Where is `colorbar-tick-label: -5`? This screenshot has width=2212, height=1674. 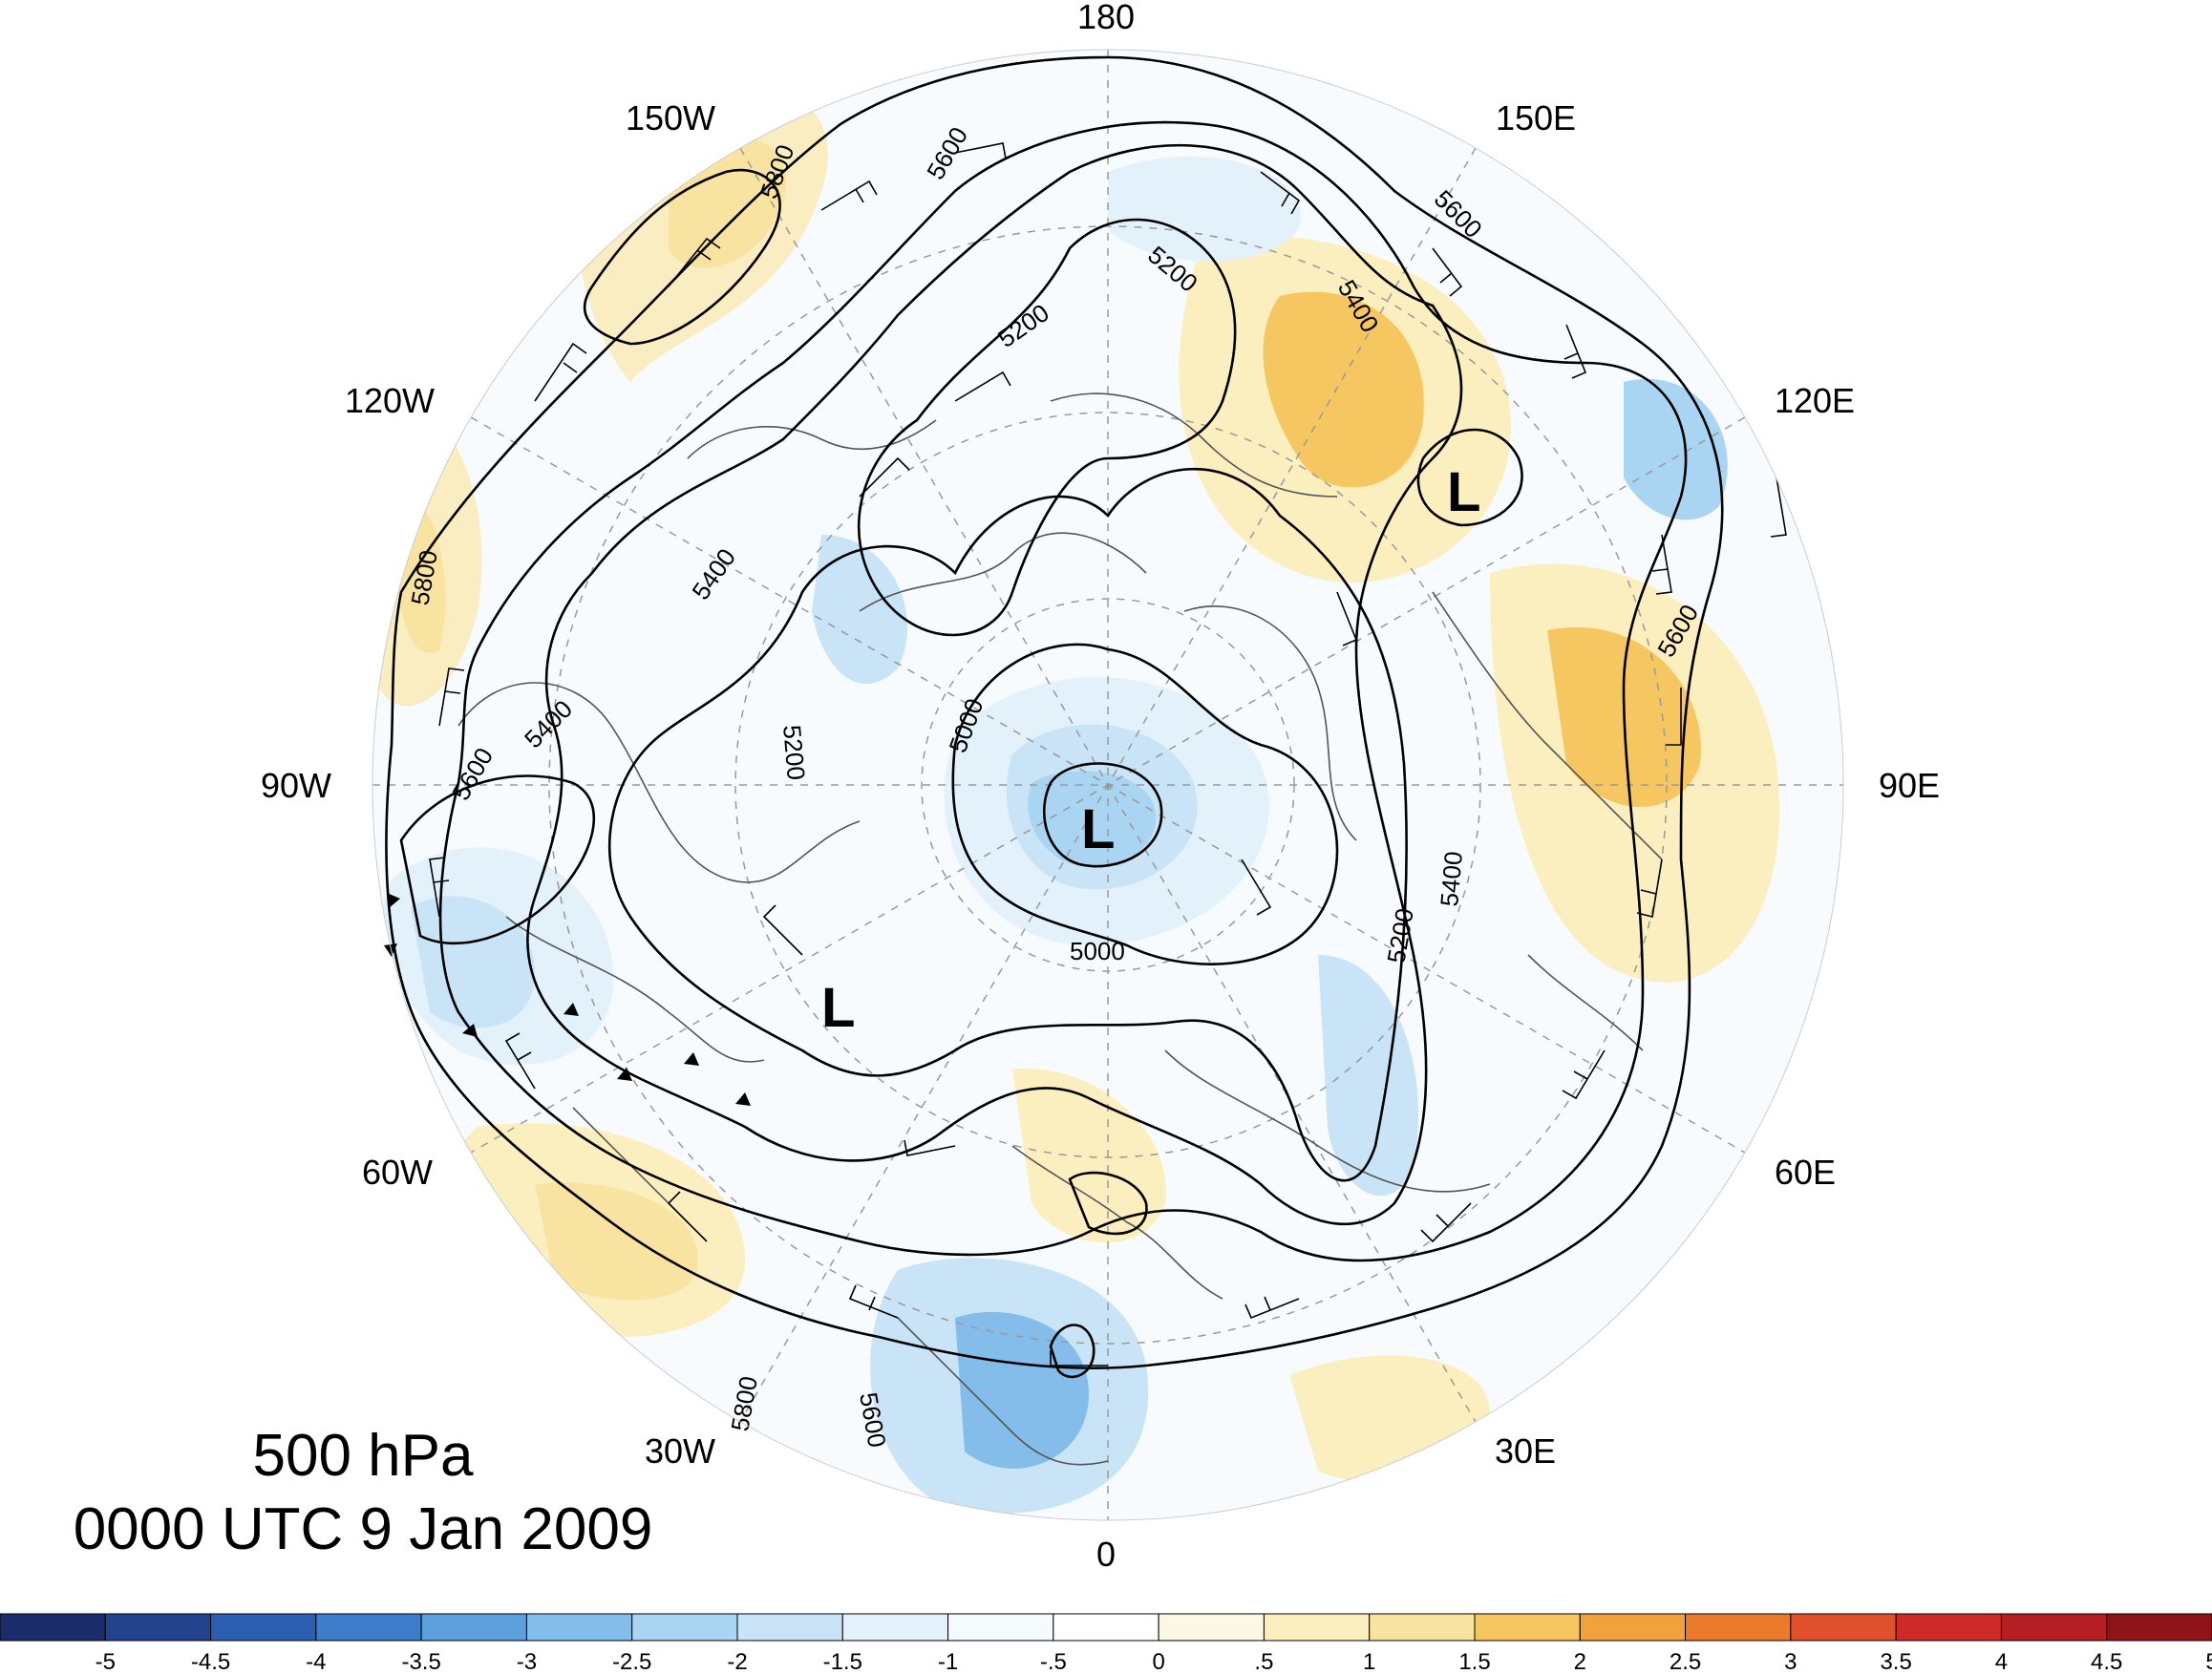 colorbar-tick-label: -5 is located at coordinates (106, 1661).